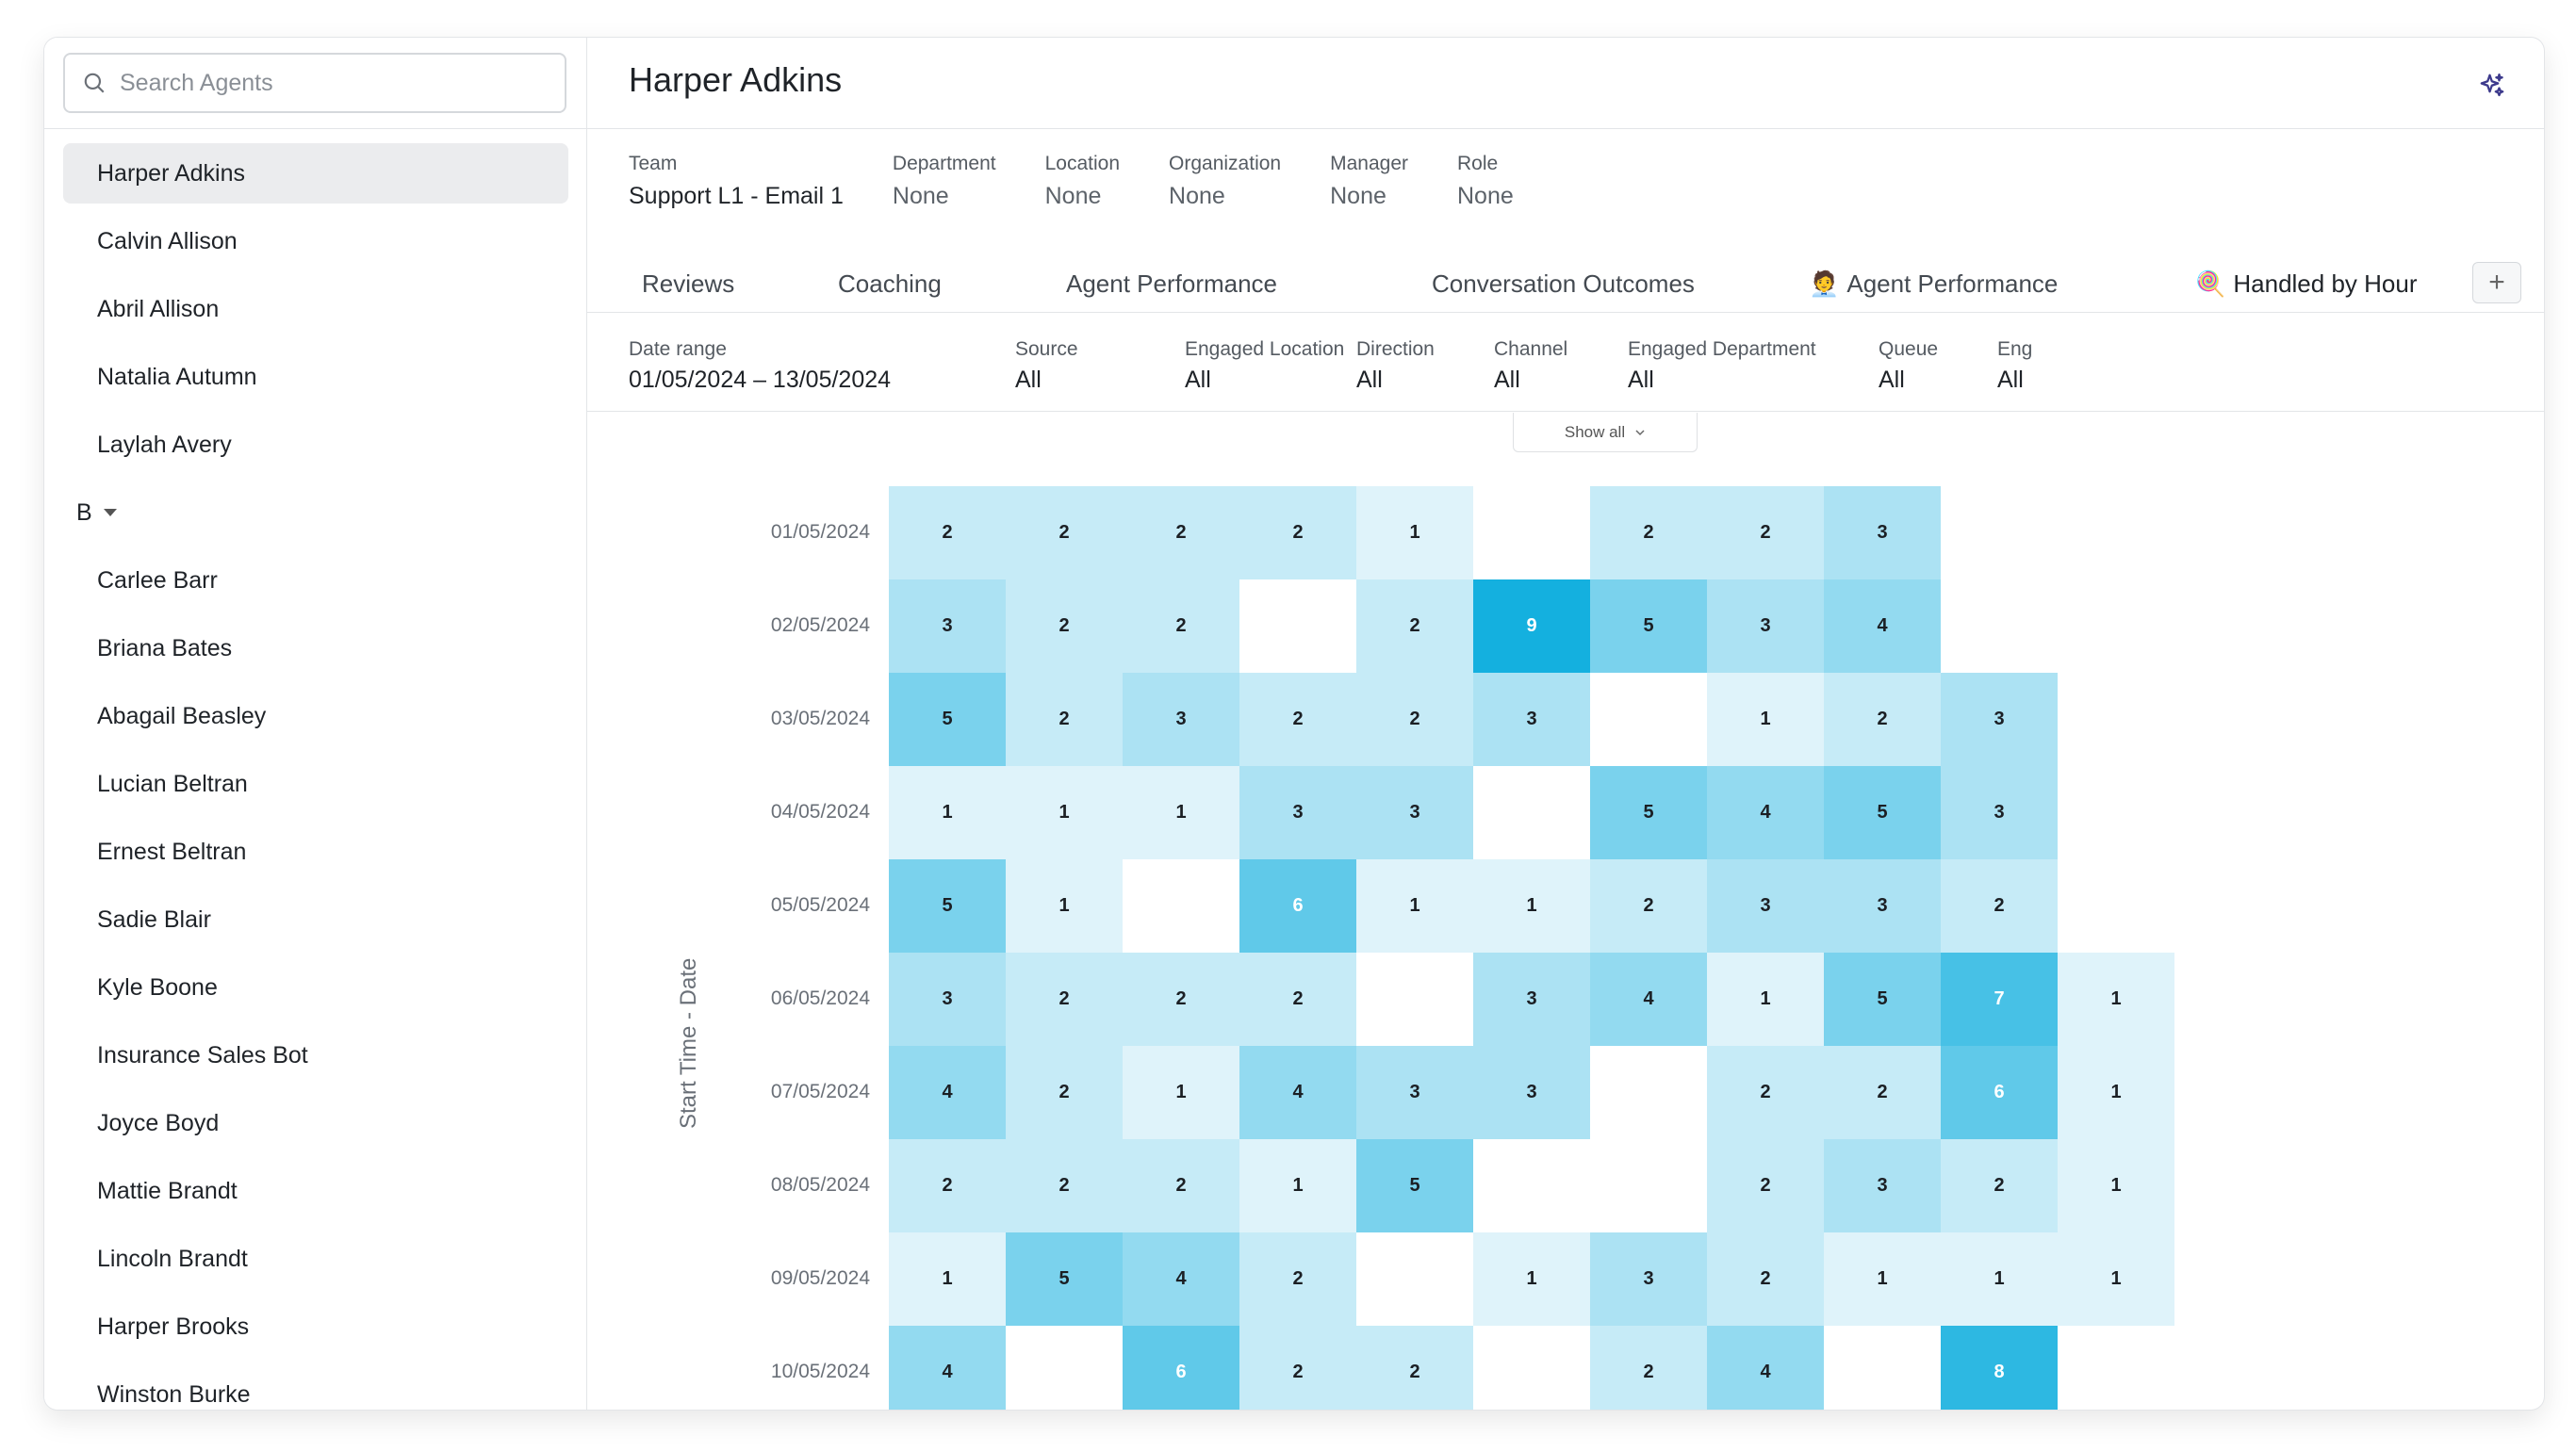 The width and height of the screenshot is (2576, 1452). Describe the element at coordinates (1722, 366) in the screenshot. I see `filter-engaged-department: Engaged Department All` at that location.